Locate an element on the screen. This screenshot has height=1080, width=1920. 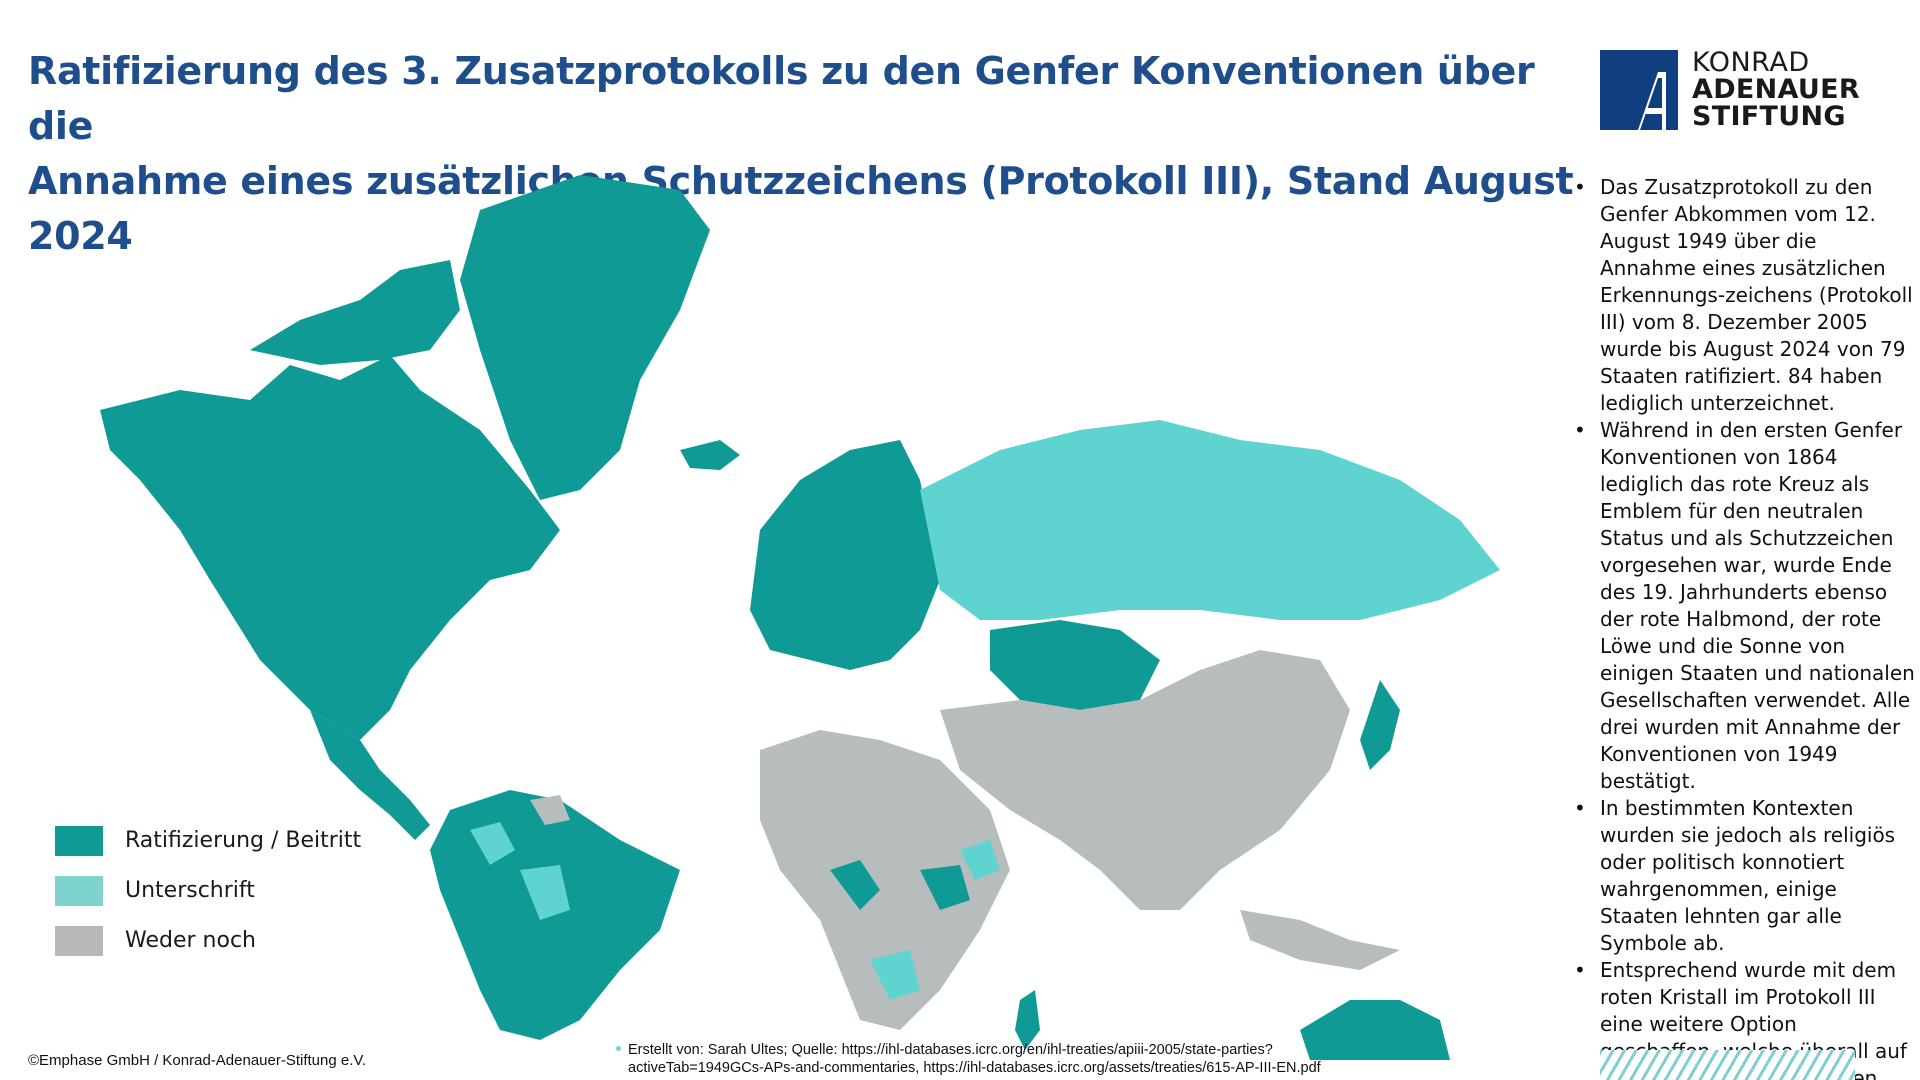
legend-label-signed: Unterschrift is located at coordinates (190, 890).